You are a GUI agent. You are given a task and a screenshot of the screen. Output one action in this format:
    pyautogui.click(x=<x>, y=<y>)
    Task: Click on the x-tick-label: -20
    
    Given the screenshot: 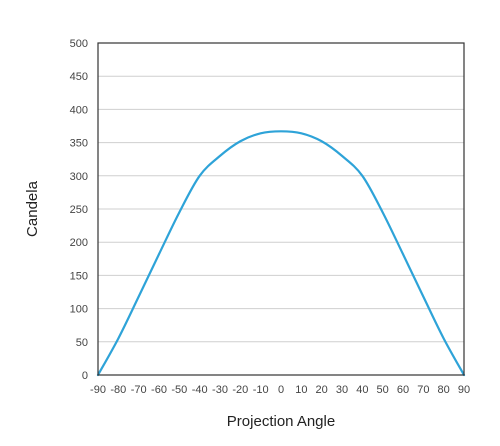 What is the action you would take?
    pyautogui.click(x=240, y=390)
    